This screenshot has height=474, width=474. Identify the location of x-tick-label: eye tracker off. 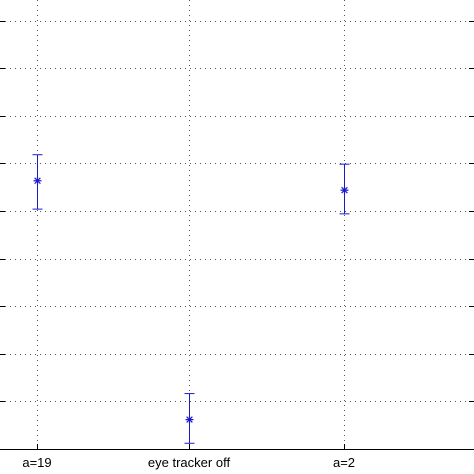
(189, 462).